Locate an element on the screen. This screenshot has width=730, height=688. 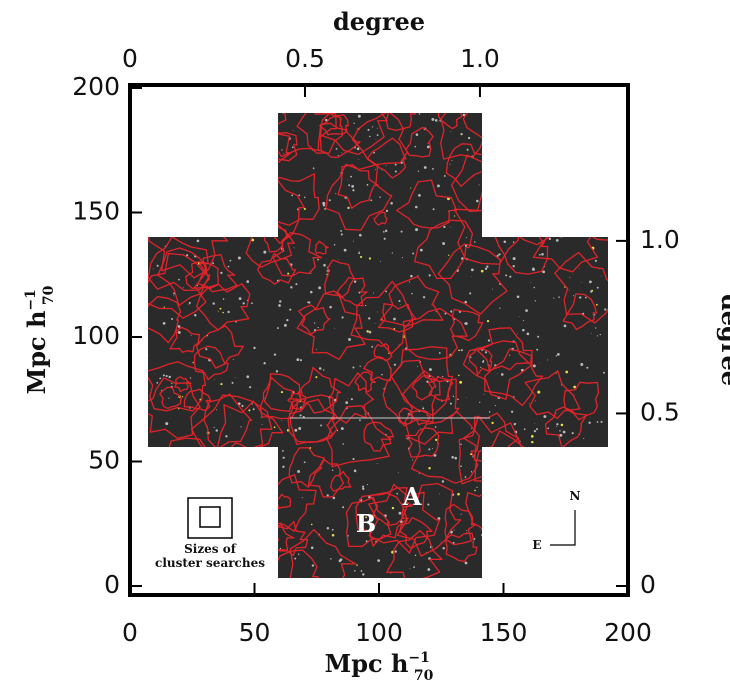
y-tick-label: 0 is located at coordinates (112, 584).